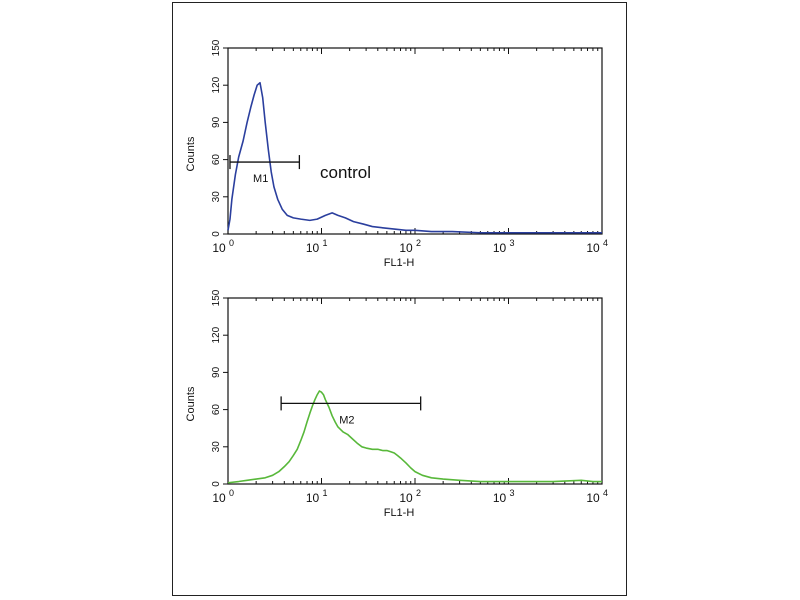 The width and height of the screenshot is (800, 600). What do you see at coordinates (346, 420) in the screenshot?
I see `gate-marker-label: M2` at bounding box center [346, 420].